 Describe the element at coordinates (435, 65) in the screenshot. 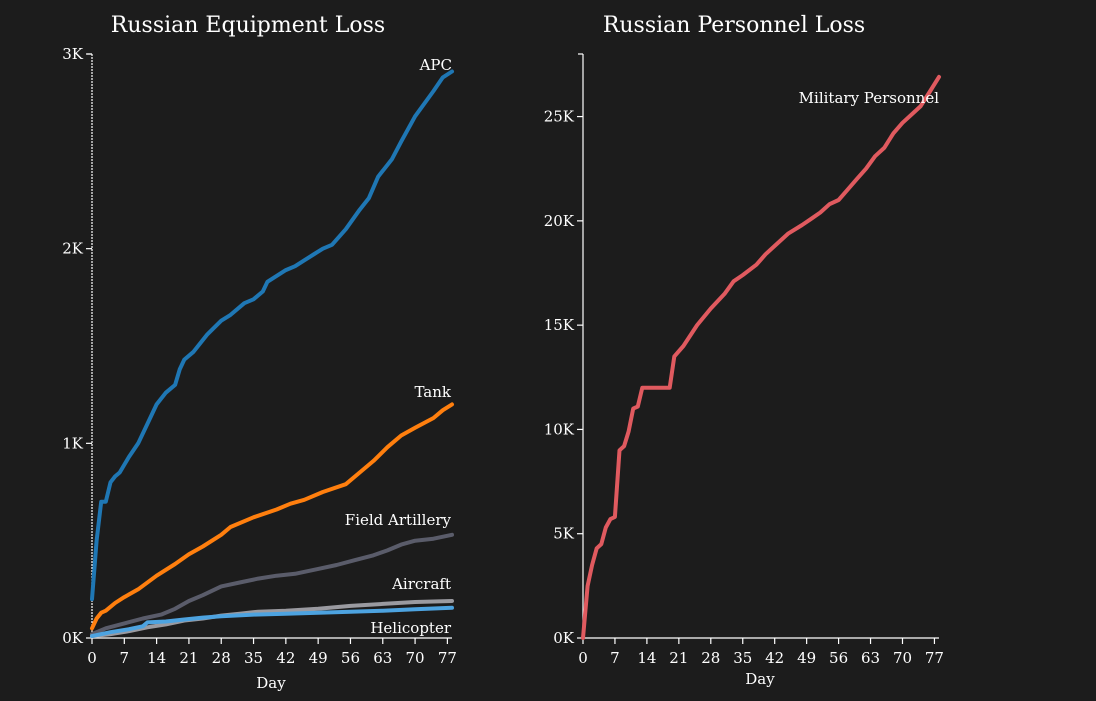

I see `apc-series-label: APC` at that location.